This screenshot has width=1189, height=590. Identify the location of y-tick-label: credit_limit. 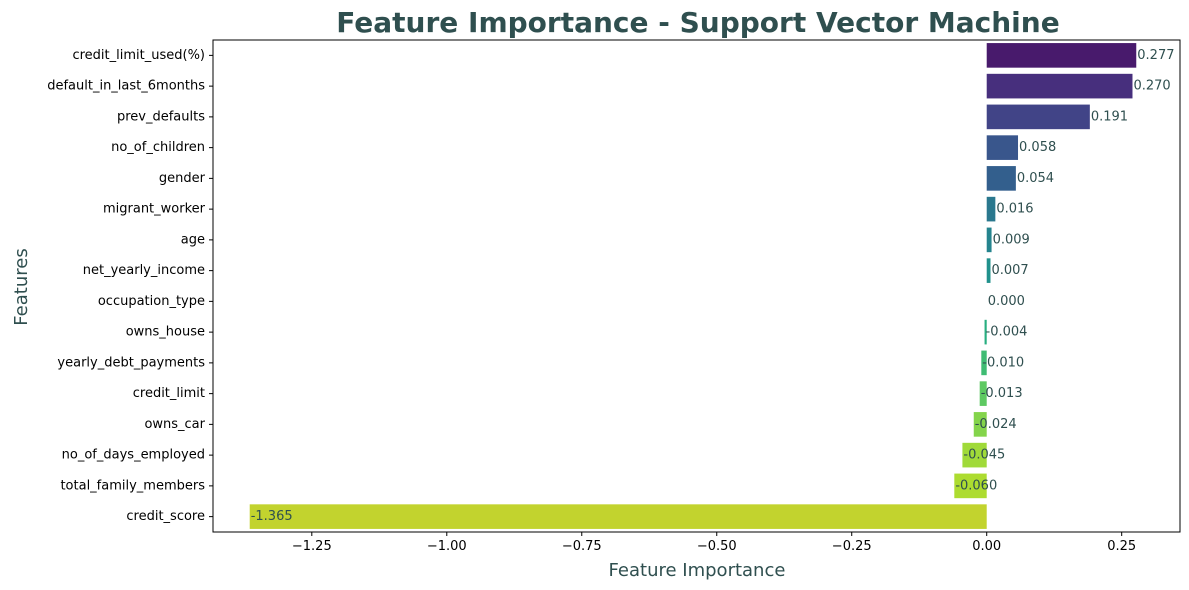
(169, 393).